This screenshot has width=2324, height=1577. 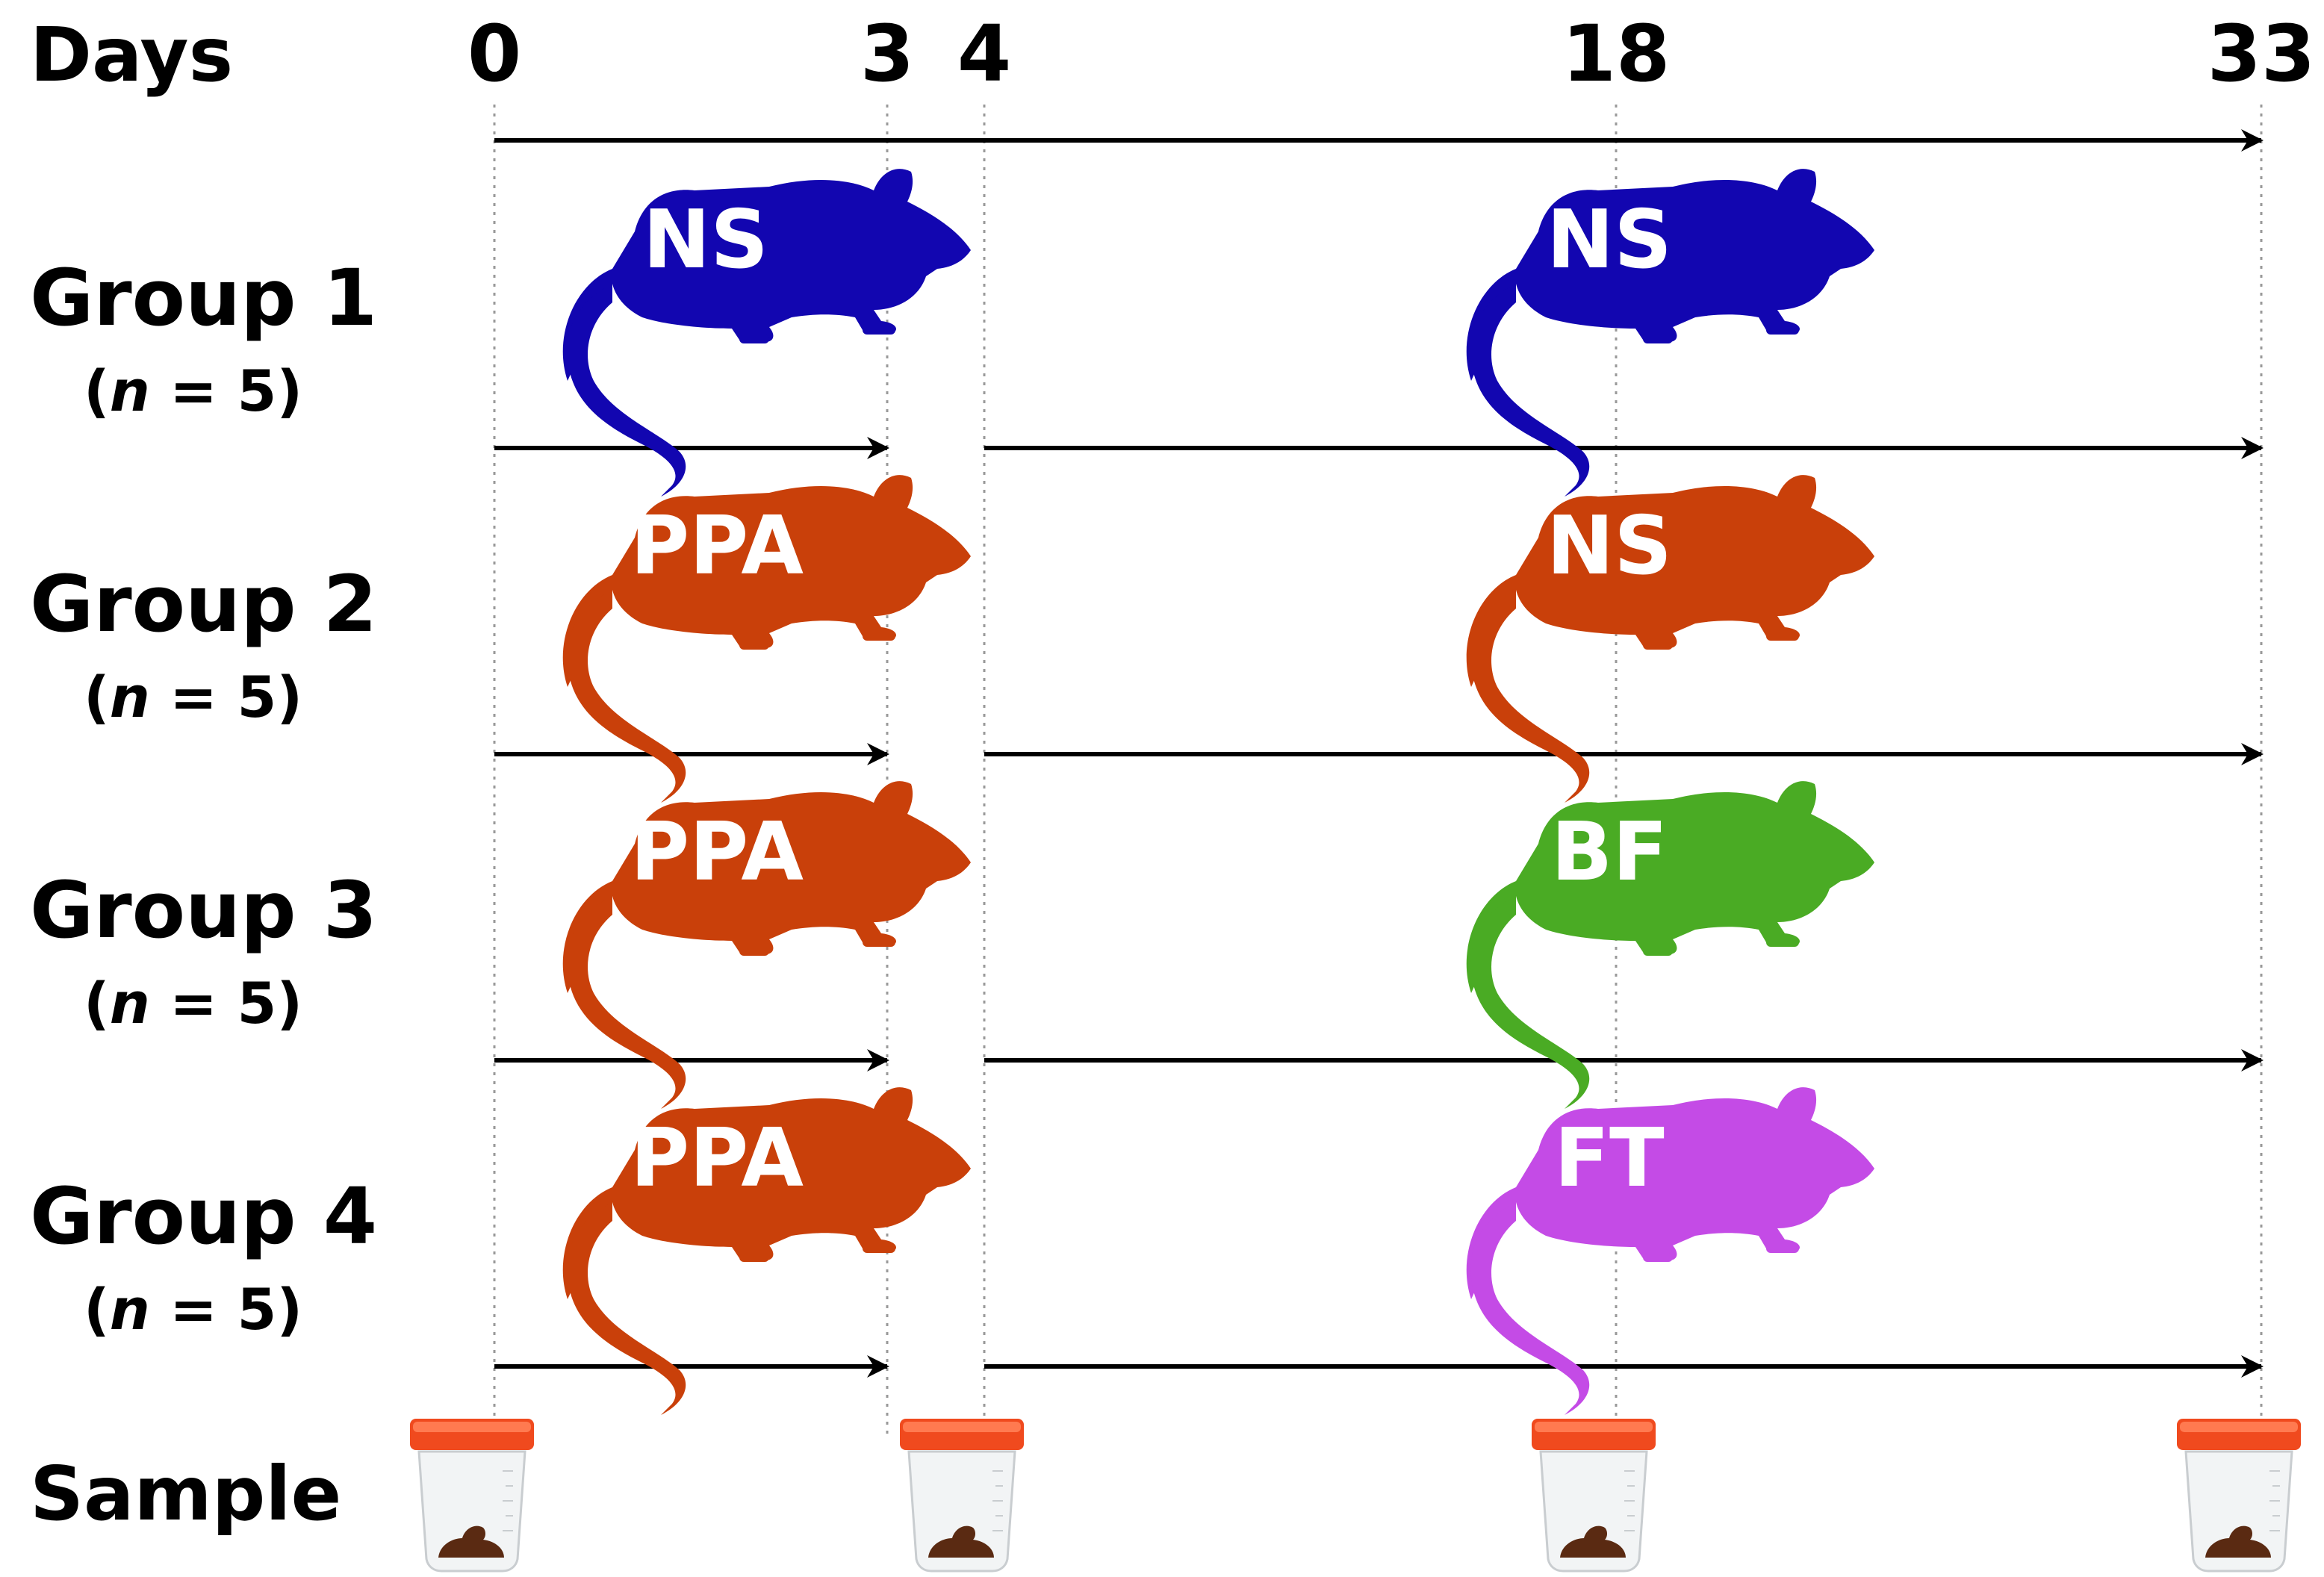 I want to click on phase2-rat-icon: FT, so click(x=1670, y=1251).